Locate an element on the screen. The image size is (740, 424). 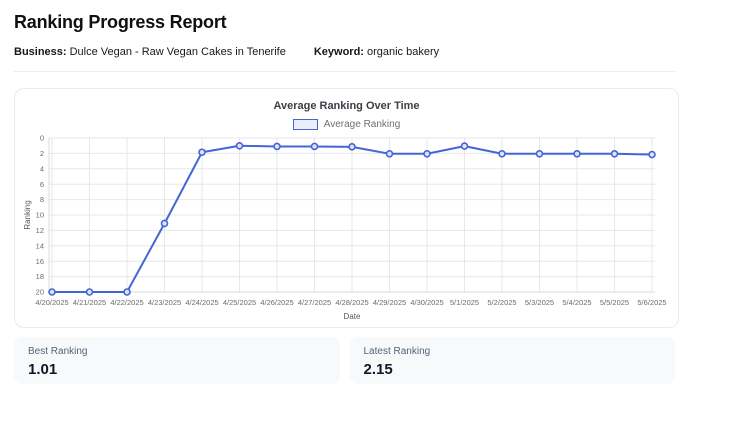
chart-legend: Average Ranking is located at coordinates (346, 124).